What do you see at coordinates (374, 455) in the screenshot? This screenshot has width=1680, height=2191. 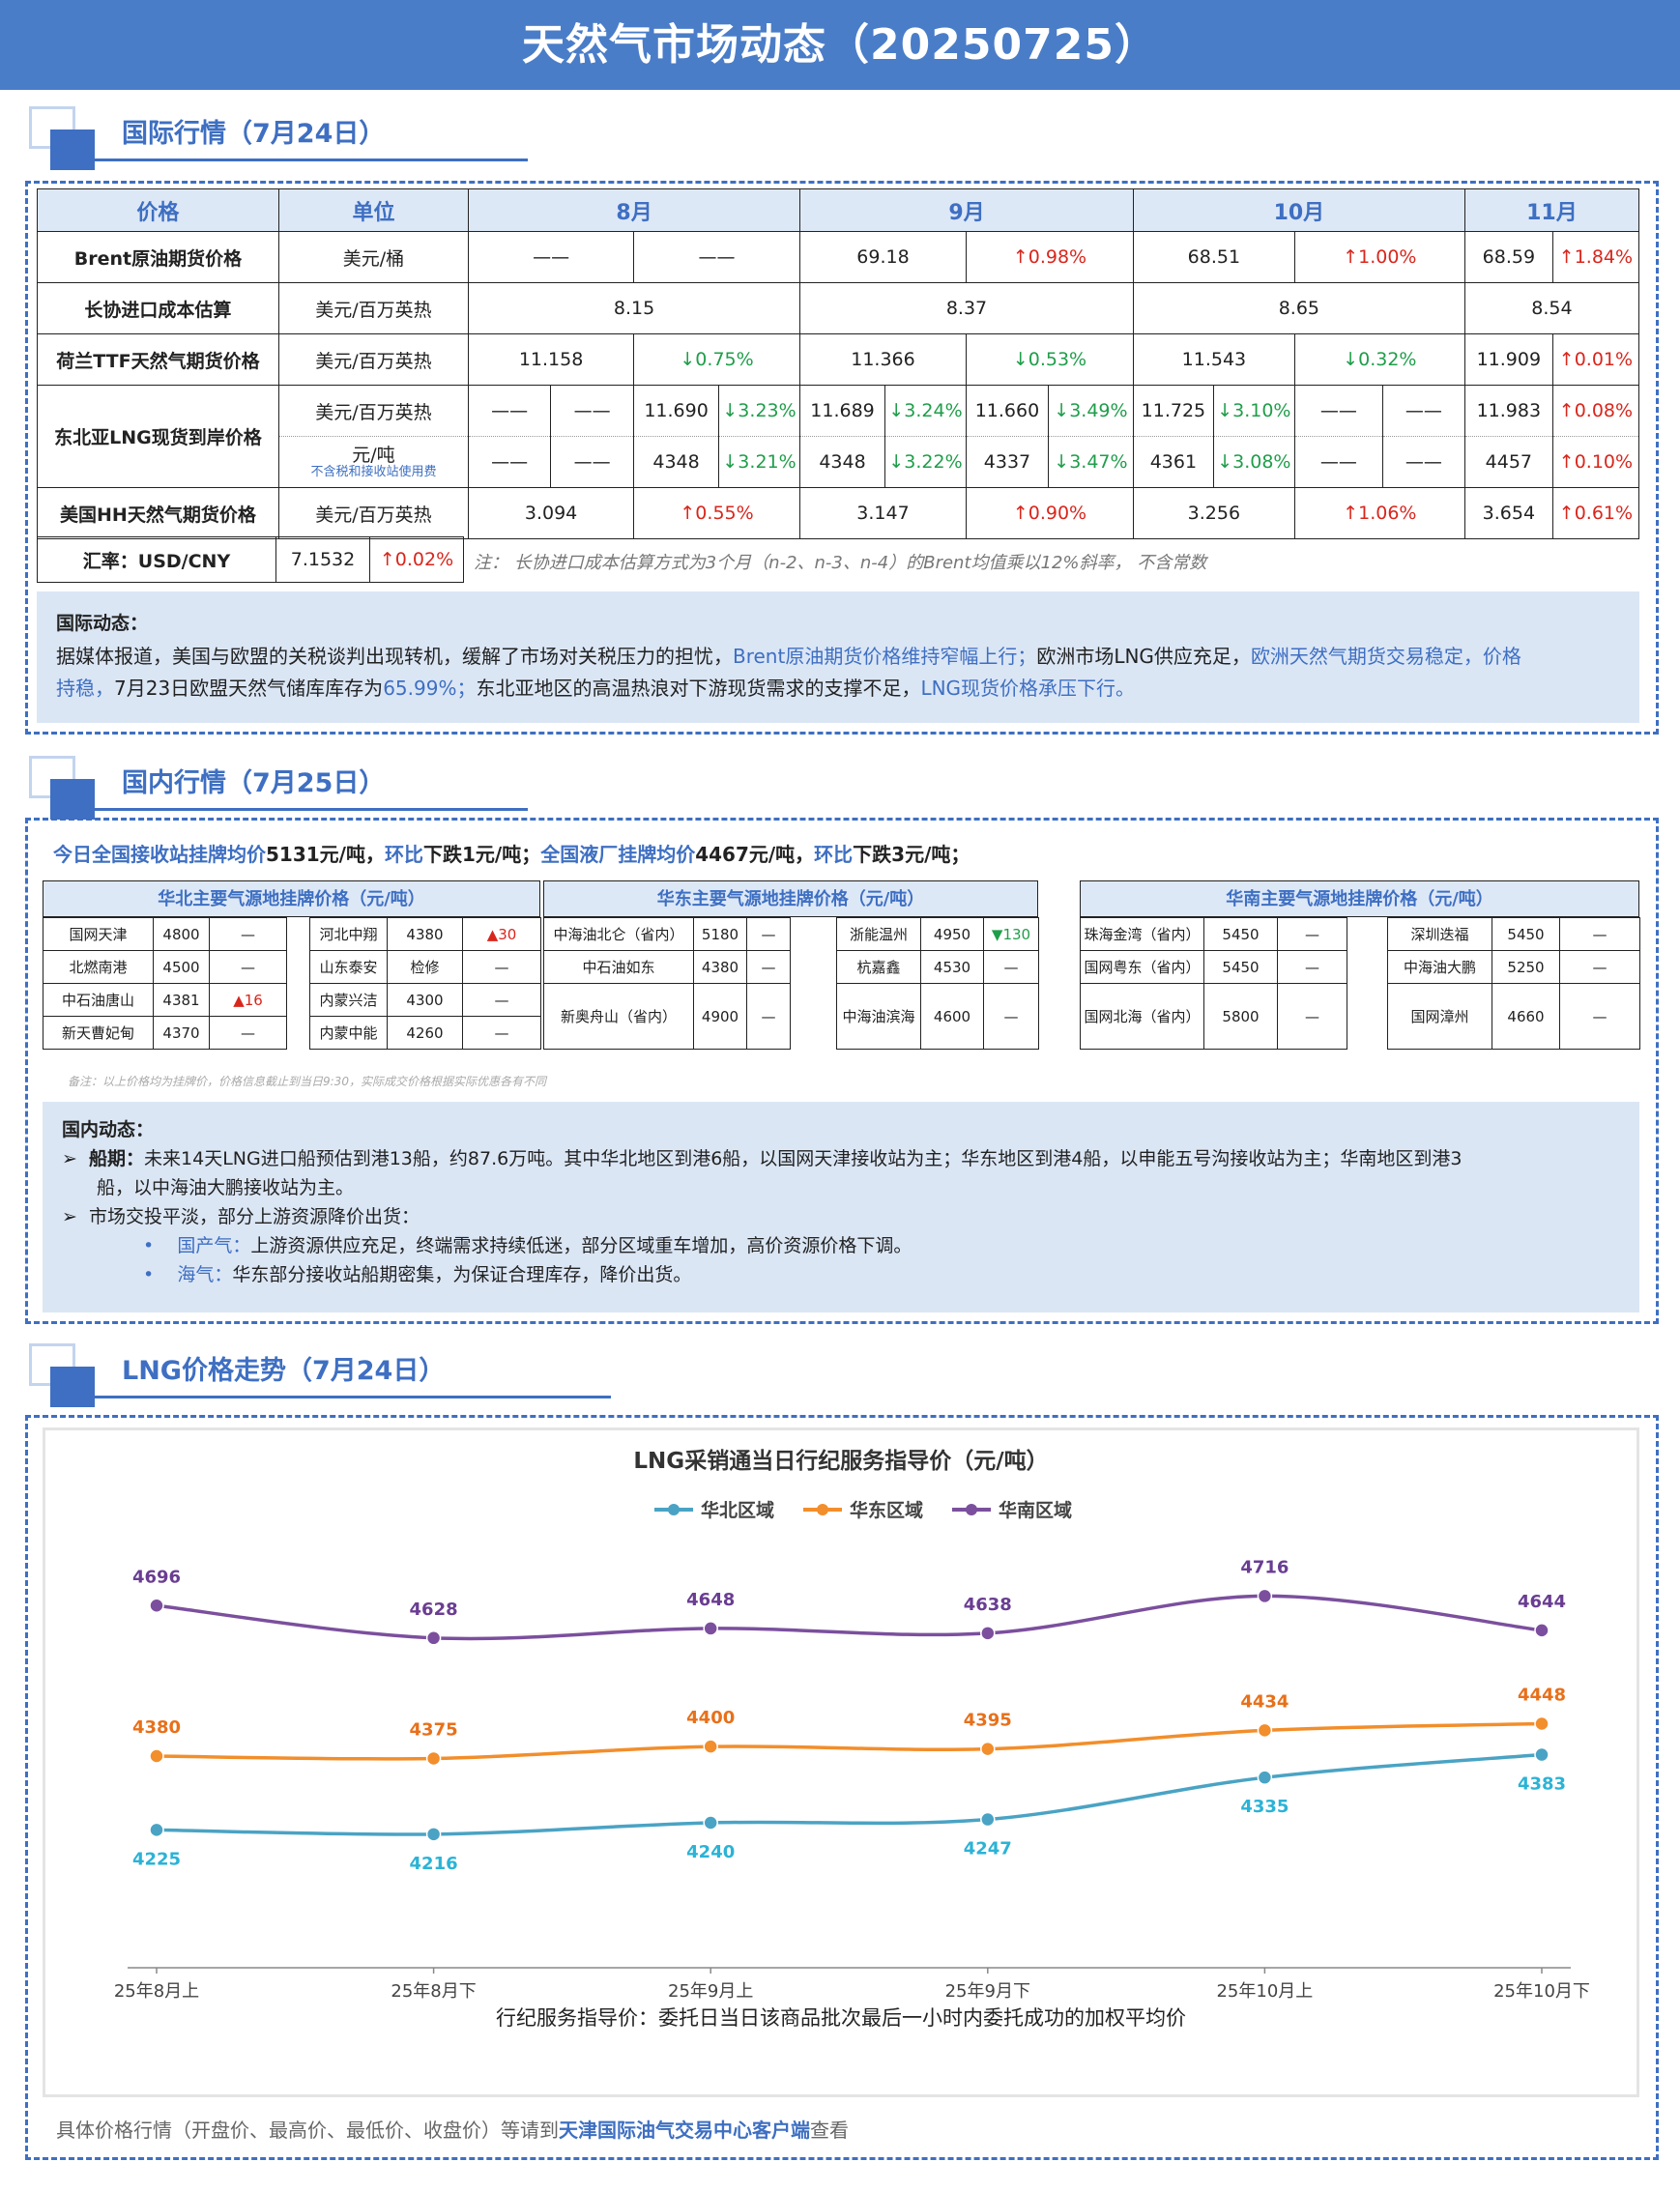 I see `unit-text: 元/吨` at bounding box center [374, 455].